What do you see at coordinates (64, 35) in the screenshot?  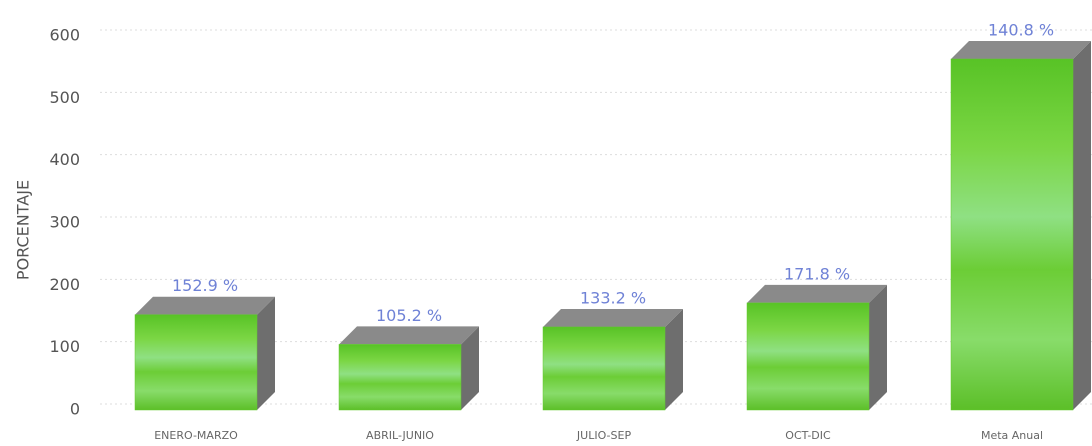 I see `y-tick-label: 600` at bounding box center [64, 35].